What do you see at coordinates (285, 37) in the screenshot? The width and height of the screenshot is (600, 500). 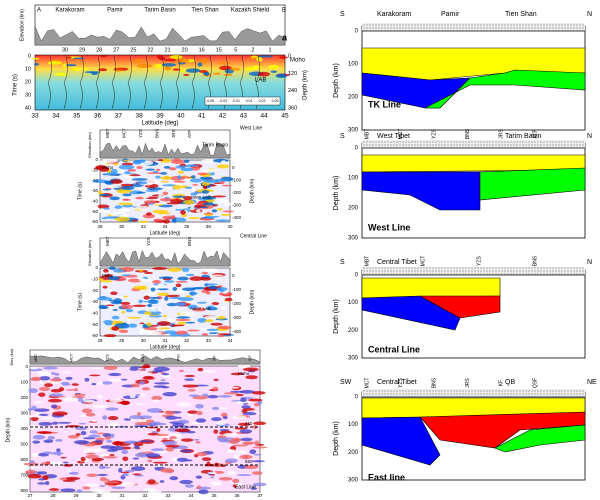 I see `label: a` at bounding box center [285, 37].